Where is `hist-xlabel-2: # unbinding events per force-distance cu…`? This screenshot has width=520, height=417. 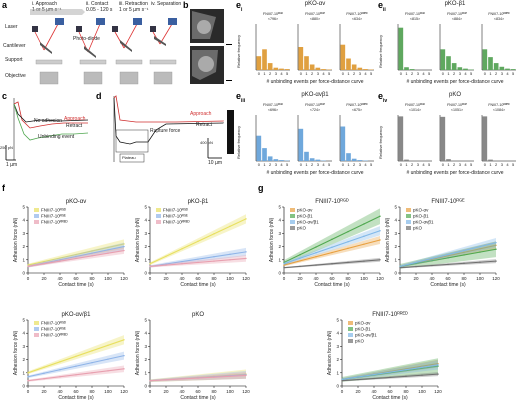 hist-xlabel-2: # unbinding events per force-distance cu… is located at coordinates (315, 173).